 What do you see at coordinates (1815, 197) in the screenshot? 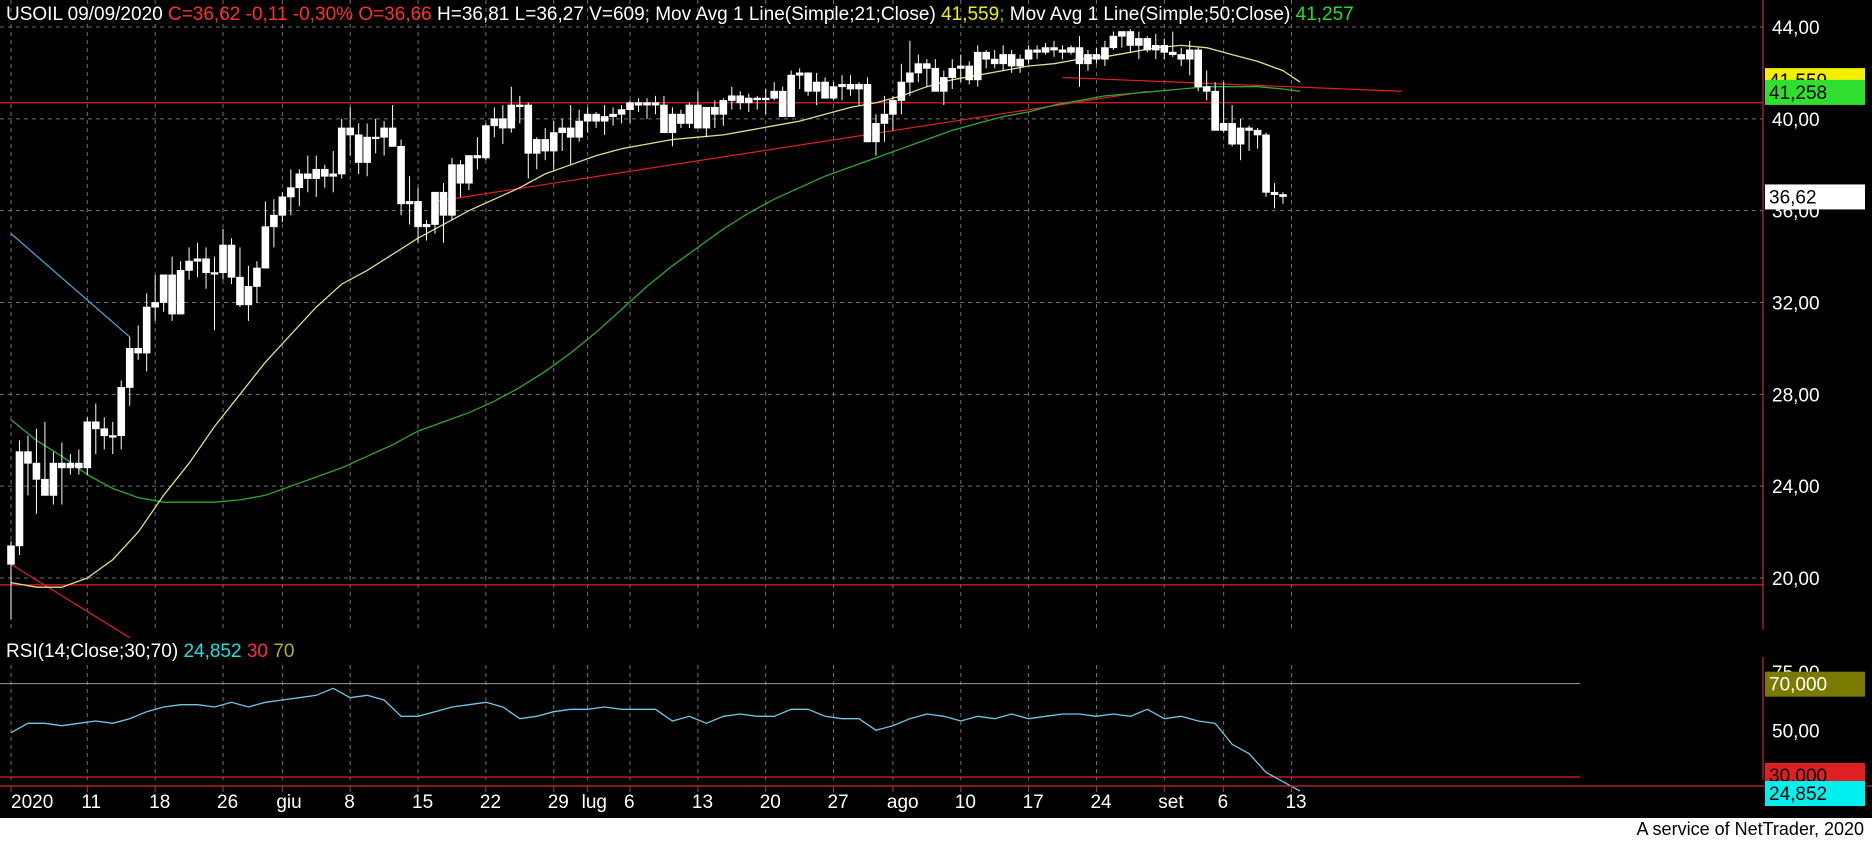
I see `close-badge-bg` at bounding box center [1815, 197].